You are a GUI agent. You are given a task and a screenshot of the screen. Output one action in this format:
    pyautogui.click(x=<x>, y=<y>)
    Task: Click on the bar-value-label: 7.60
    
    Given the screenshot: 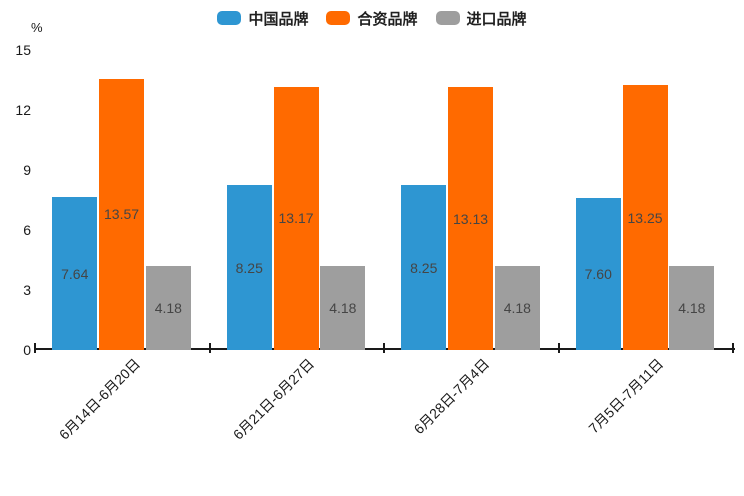 What is the action you would take?
    pyautogui.click(x=598, y=274)
    